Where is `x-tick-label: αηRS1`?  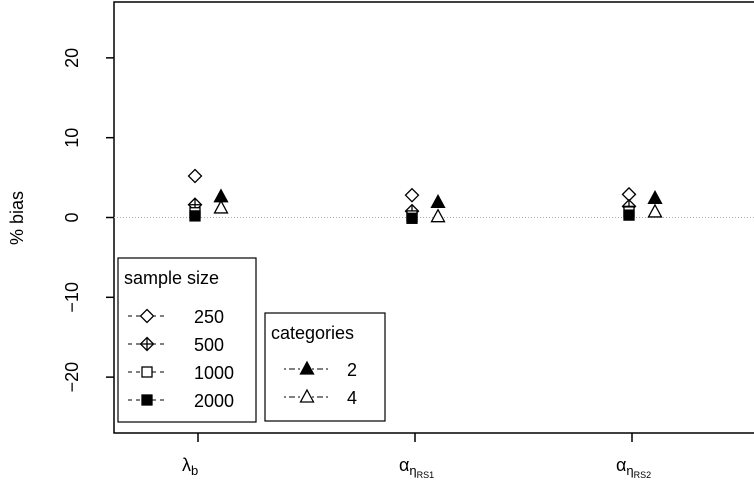
x-tick-label: αηRS1 is located at coordinates (416, 467).